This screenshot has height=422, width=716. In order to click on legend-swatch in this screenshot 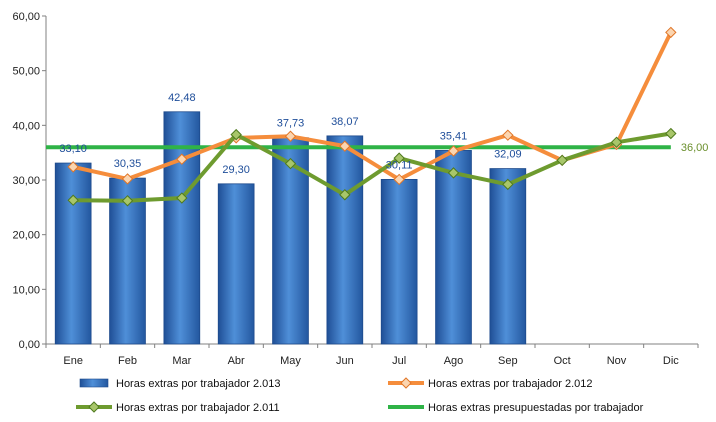, I will do `click(94, 383)`.